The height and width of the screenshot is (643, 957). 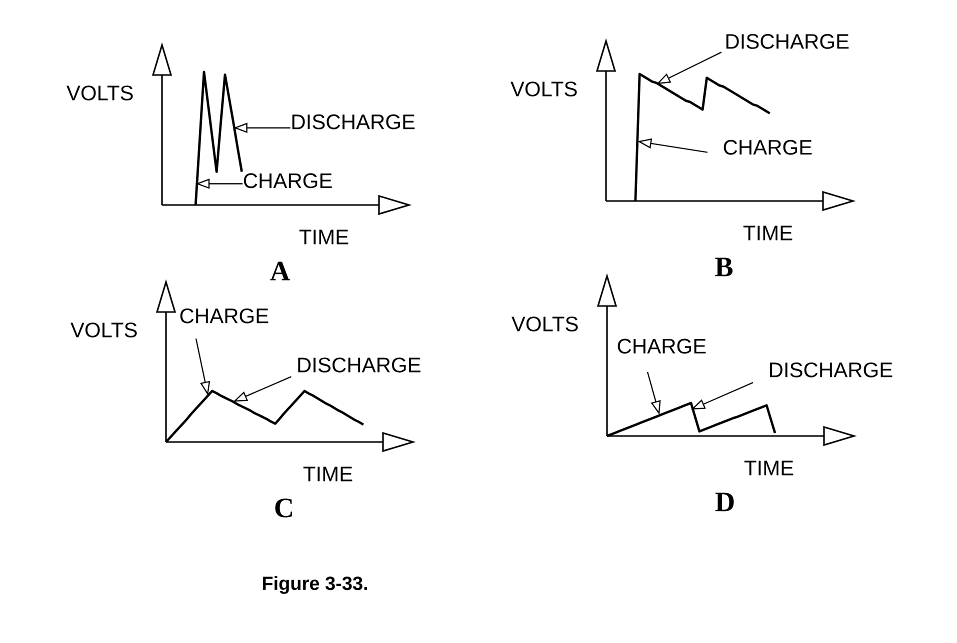 I want to click on text: D, so click(x=724, y=502).